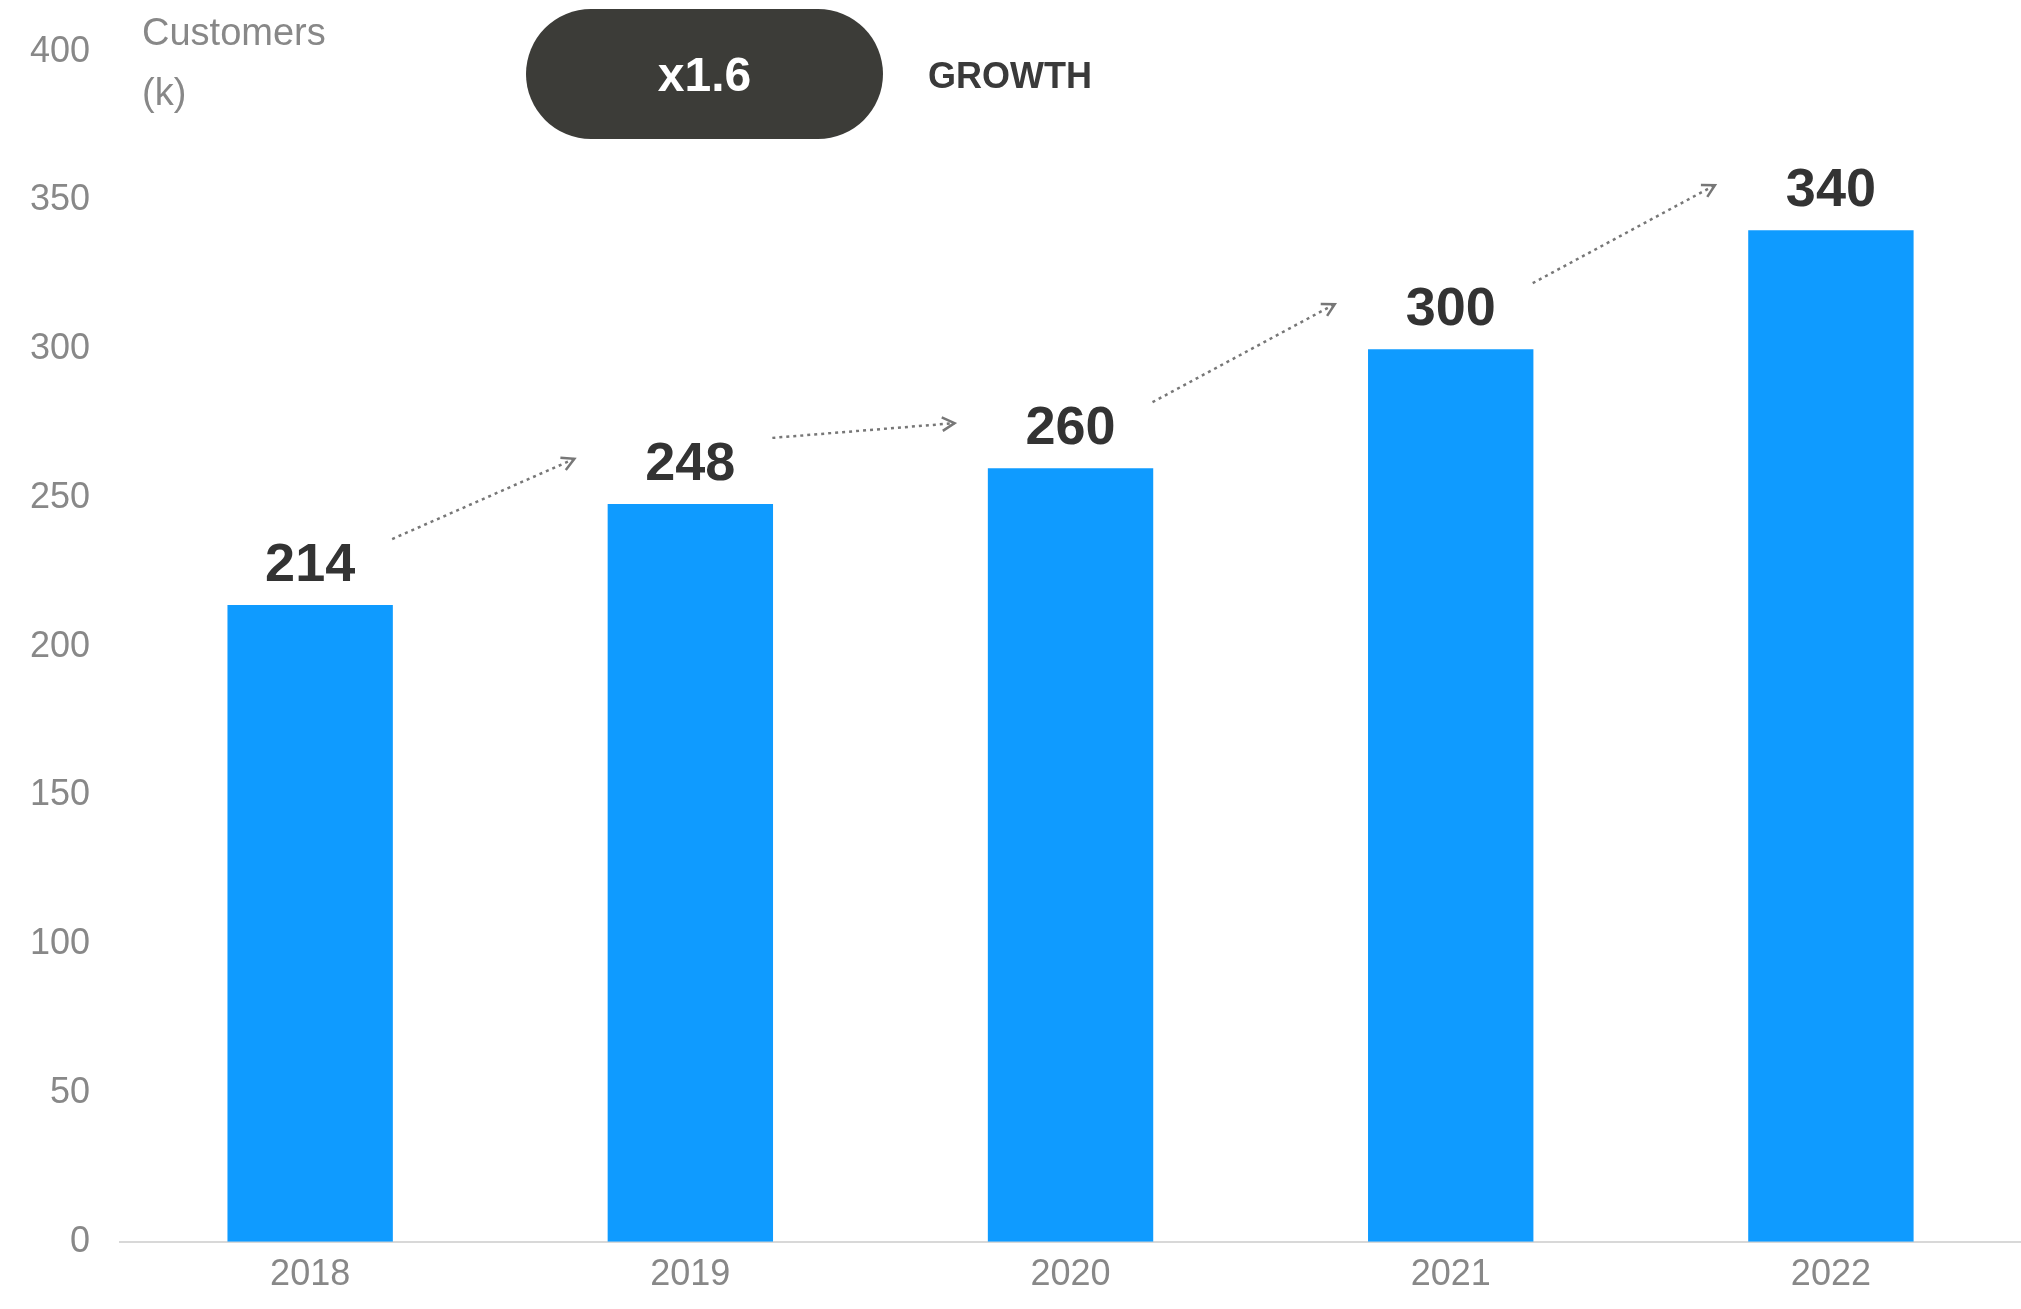  Describe the element at coordinates (70, 1090) in the screenshot. I see `y-tick-label: 50` at that location.